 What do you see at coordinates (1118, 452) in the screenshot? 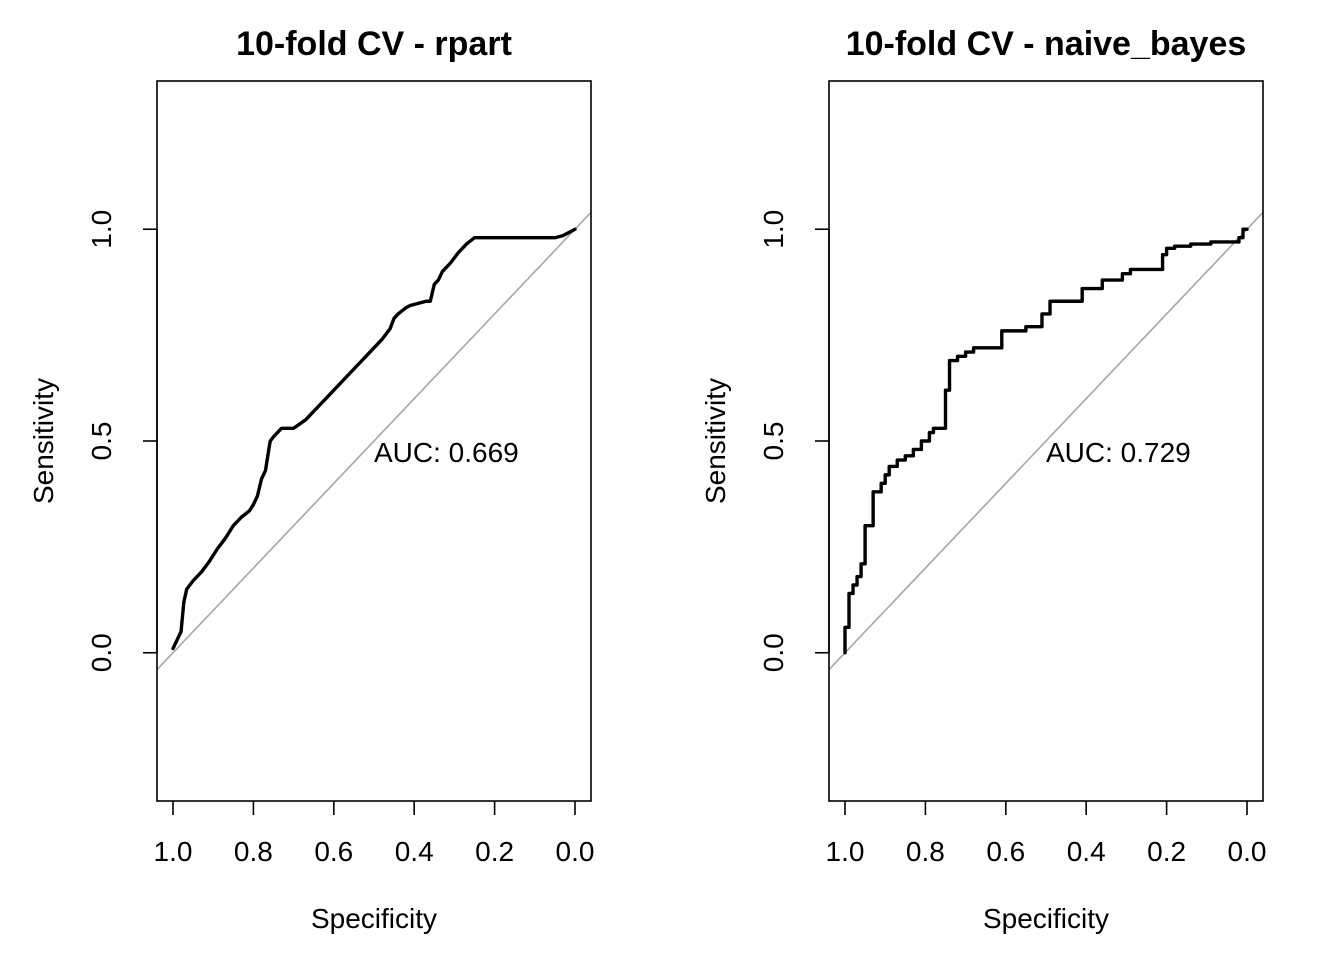
I see `auc-annotation: AUC: 0.729` at bounding box center [1118, 452].